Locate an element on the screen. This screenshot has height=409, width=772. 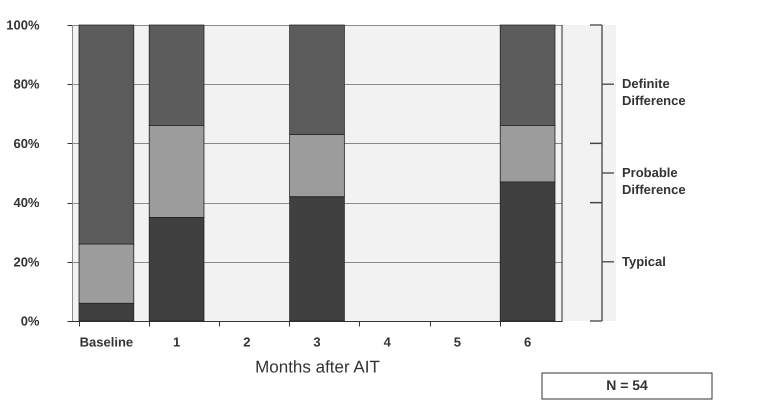
y-tick-label: 100% is located at coordinates (23, 25).